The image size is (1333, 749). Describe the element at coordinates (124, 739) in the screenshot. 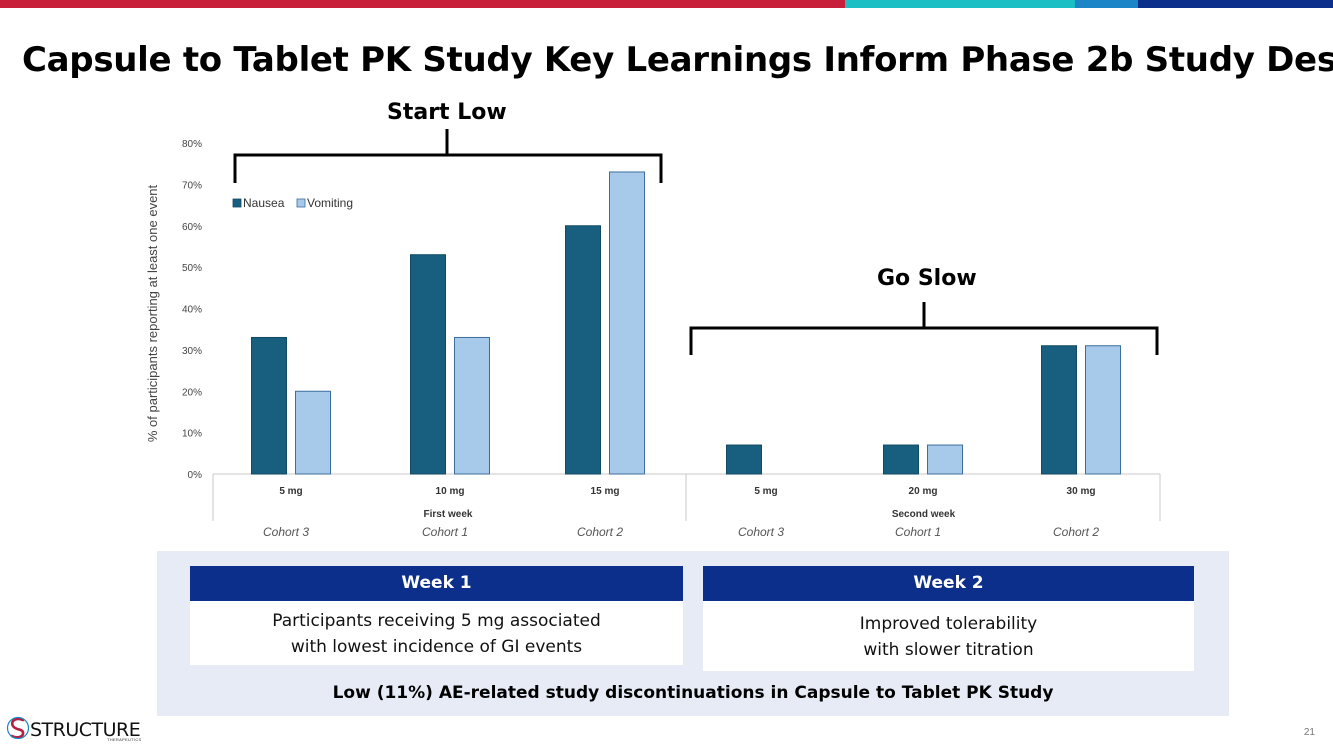

I see `logo-subtext: THERAPEUTICS` at that location.